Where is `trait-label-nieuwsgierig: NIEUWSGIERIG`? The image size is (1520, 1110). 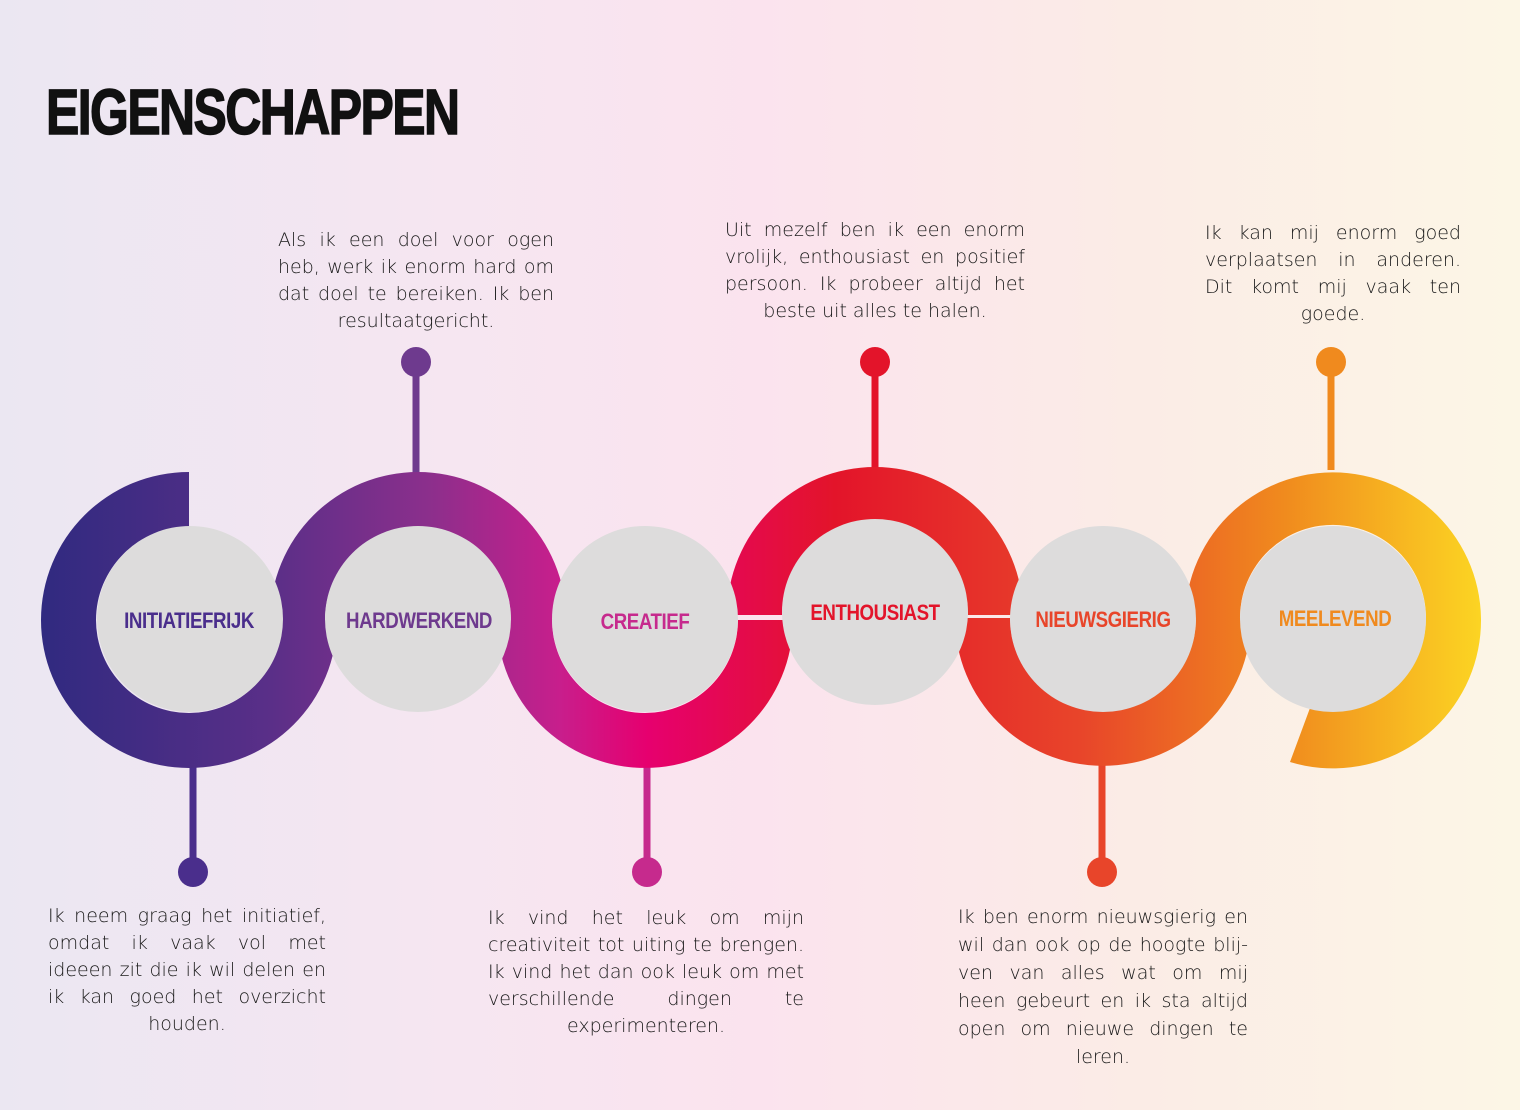
trait-label-nieuwsgierig: NIEUWSGIERIG is located at coordinates (1103, 619).